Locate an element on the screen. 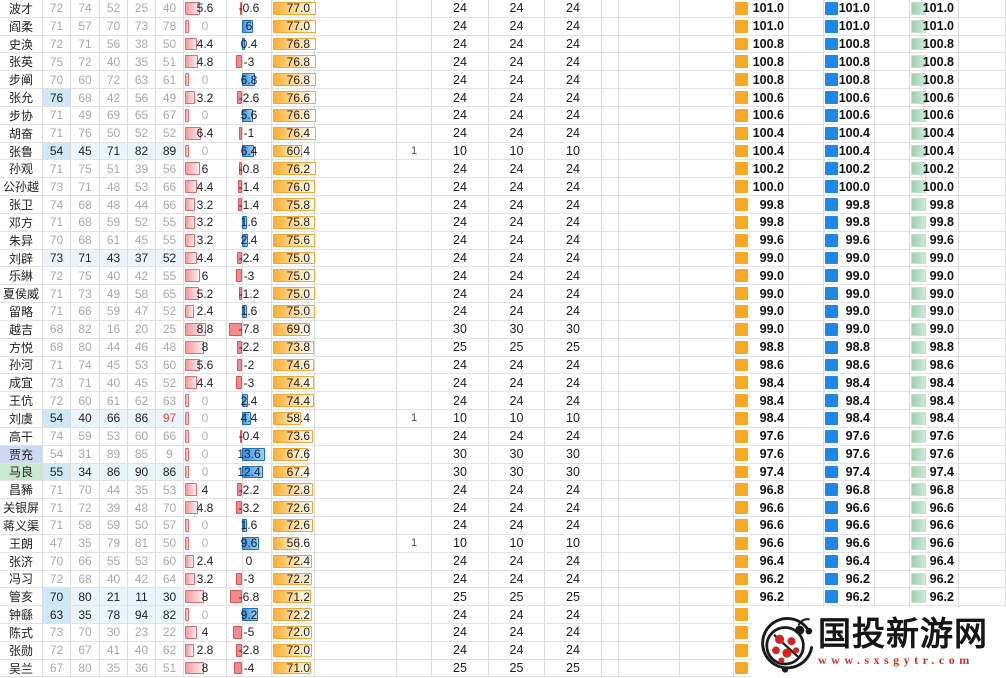 The image size is (1006, 678). delta-bar-cell: 6 is located at coordinates (205, 276).